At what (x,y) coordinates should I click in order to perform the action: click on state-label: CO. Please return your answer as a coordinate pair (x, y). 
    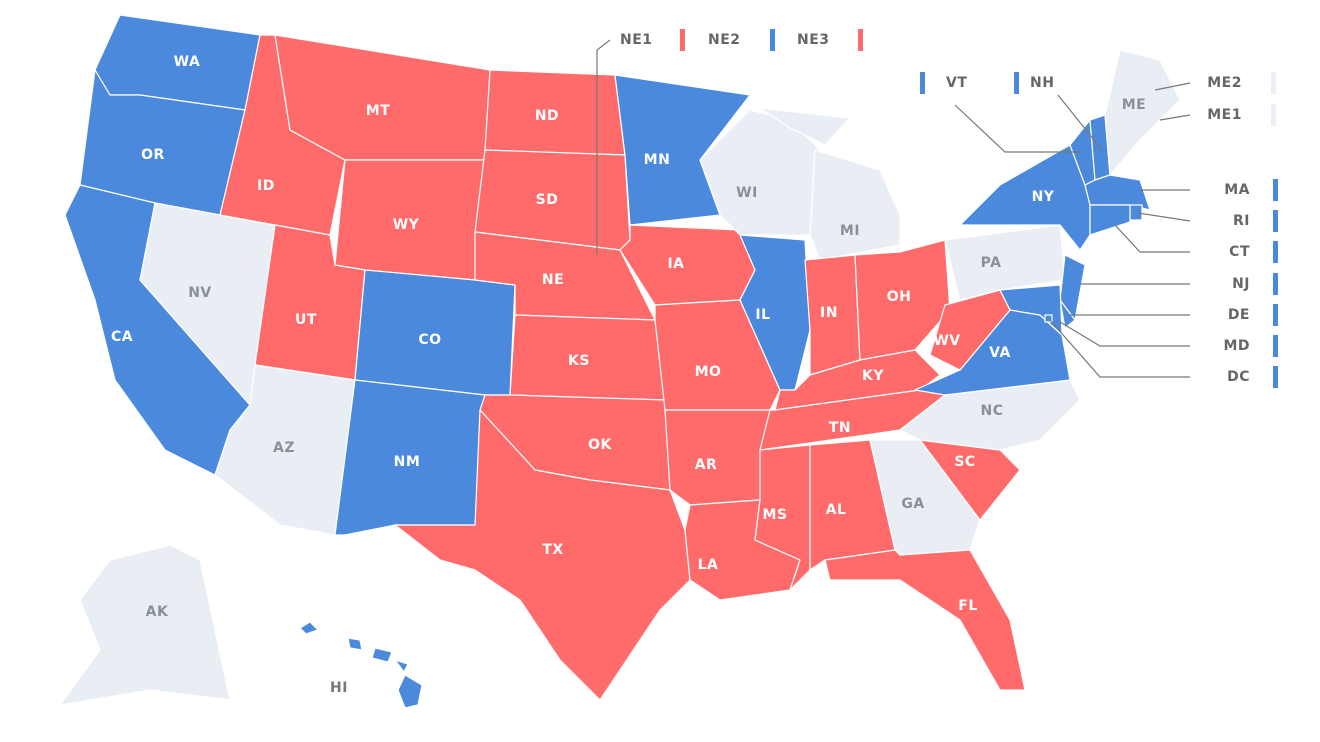
    Looking at the image, I should click on (429, 340).